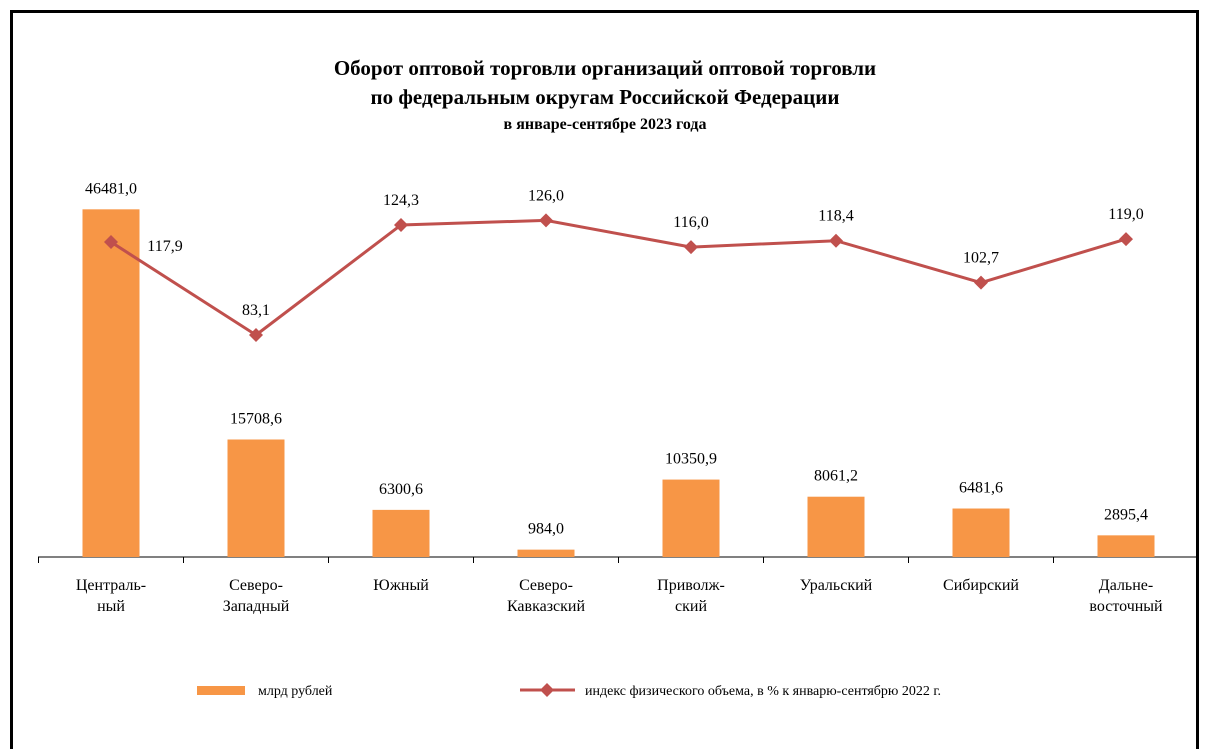 This screenshot has width=1210, height=749. I want to click on x-tick-label: Северо-Кавказский, so click(546, 596).